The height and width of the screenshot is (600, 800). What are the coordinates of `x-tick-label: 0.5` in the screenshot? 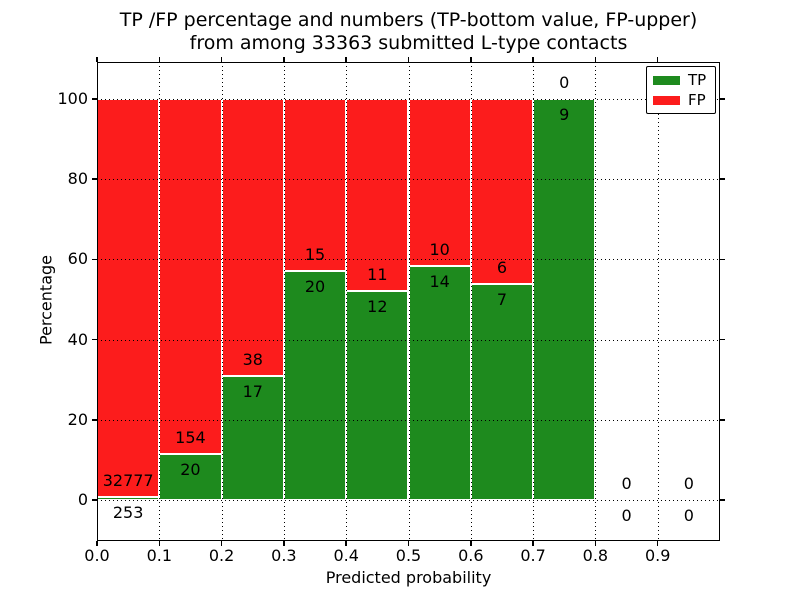 It's located at (408, 555).